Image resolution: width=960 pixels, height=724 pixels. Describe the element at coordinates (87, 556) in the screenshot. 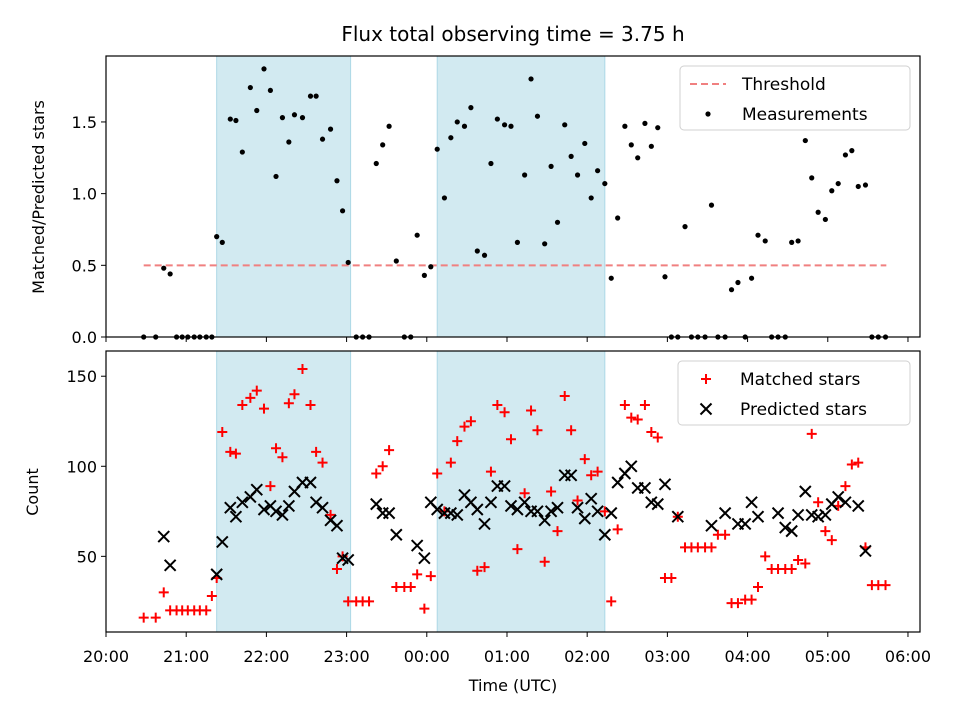

I see `y-tick-label: 50` at that location.